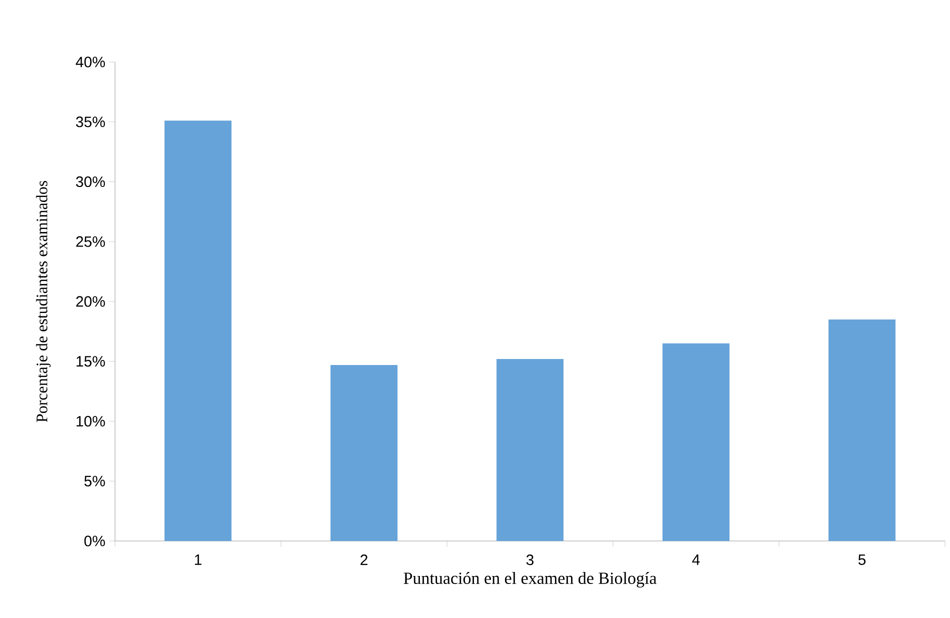 The height and width of the screenshot is (618, 950). Describe the element at coordinates (90, 241) in the screenshot. I see `y-tick-label: 25%` at that location.